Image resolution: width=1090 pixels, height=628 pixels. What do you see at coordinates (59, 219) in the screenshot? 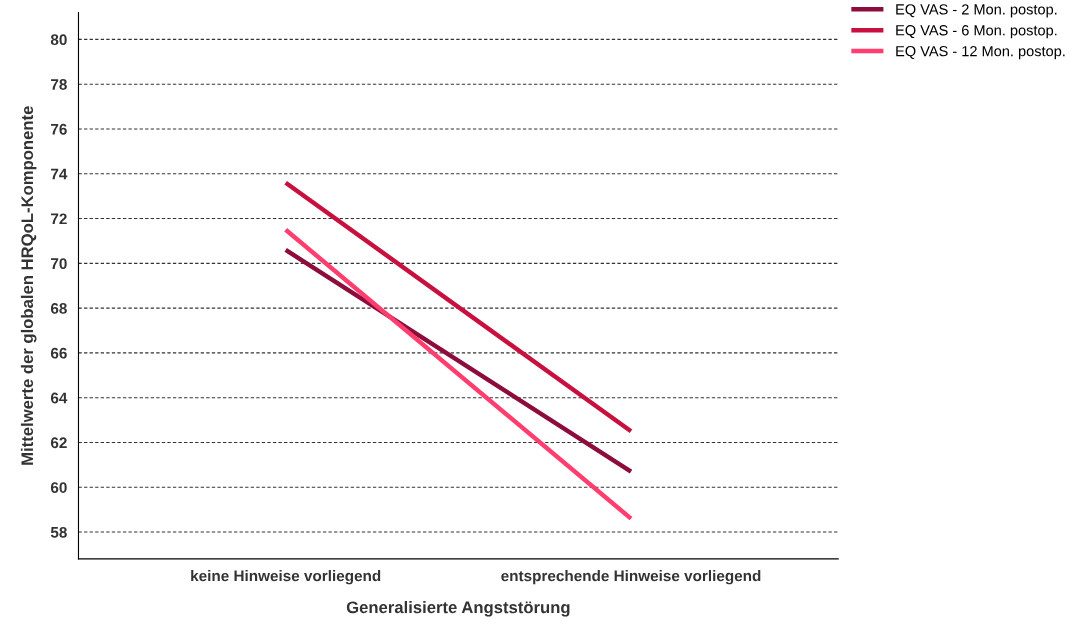
I see `y-tick-label: 72` at bounding box center [59, 219].